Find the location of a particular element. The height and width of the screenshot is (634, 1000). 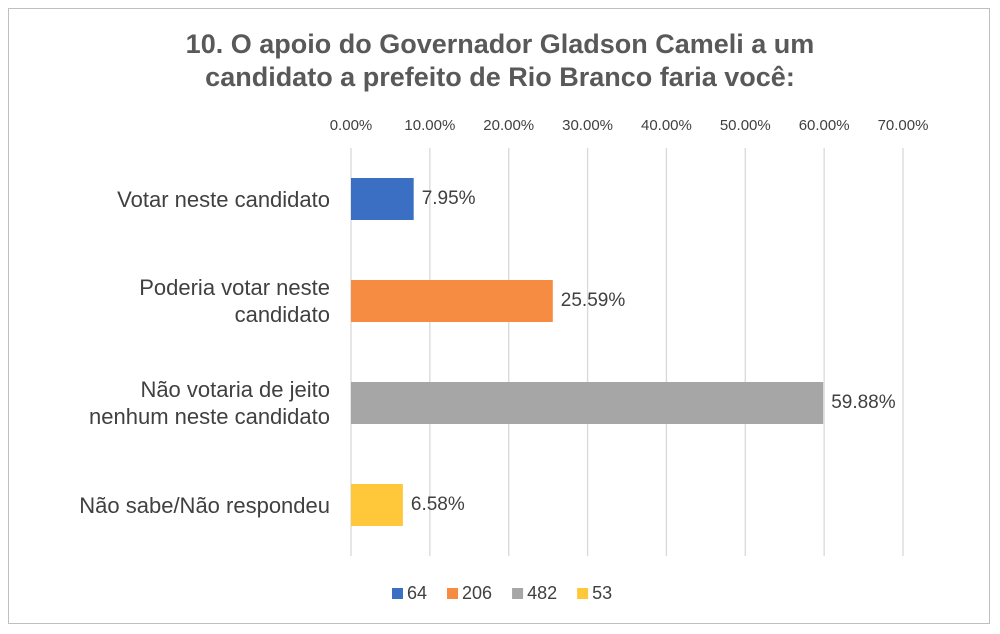

x-tick-label: 30.00% is located at coordinates (587, 125).